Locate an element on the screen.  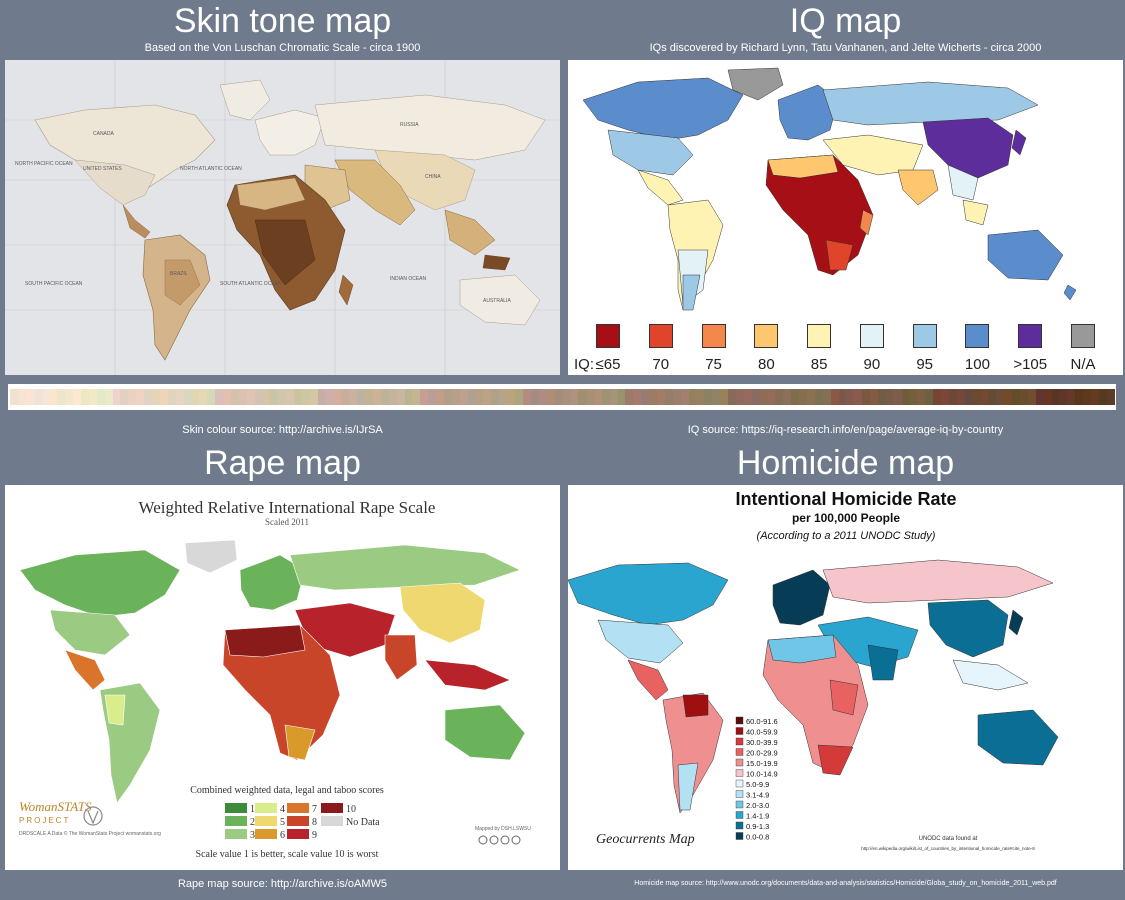
iq-legend-label: 75 is located at coordinates (713, 364).